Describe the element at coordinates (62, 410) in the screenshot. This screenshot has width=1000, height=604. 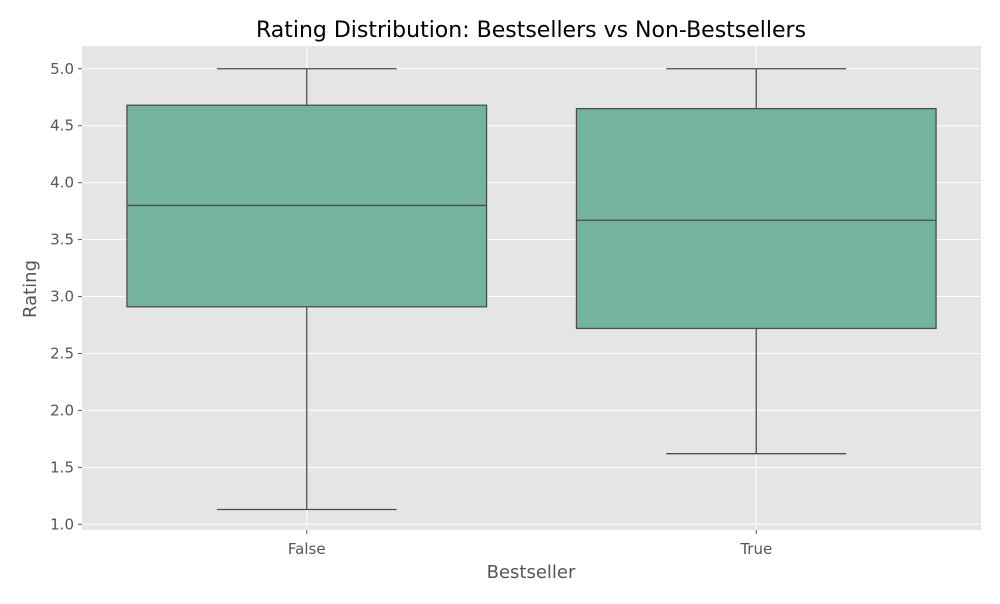
I see `y-tick-label: 2.0` at that location.